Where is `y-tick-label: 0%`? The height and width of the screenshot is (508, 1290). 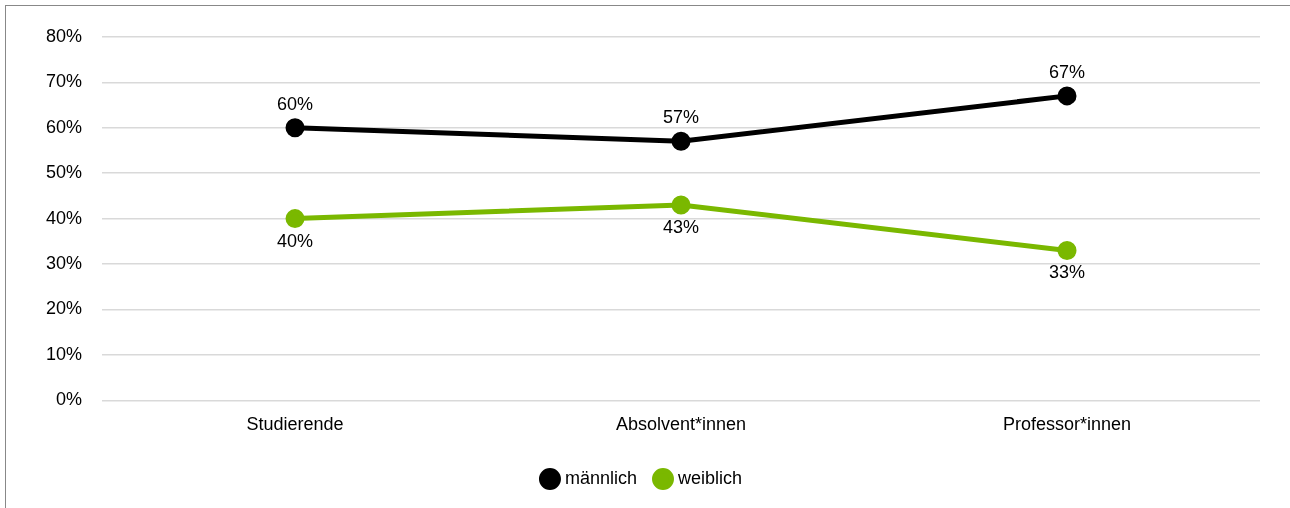
y-tick-label: 0% is located at coordinates (69, 399).